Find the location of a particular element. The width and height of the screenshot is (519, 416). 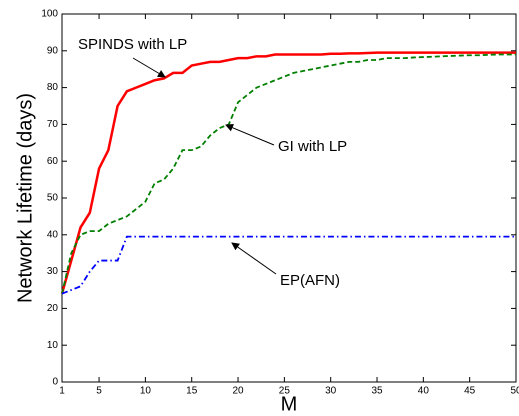

annotation: SPINDS with LP is located at coordinates (132, 44).